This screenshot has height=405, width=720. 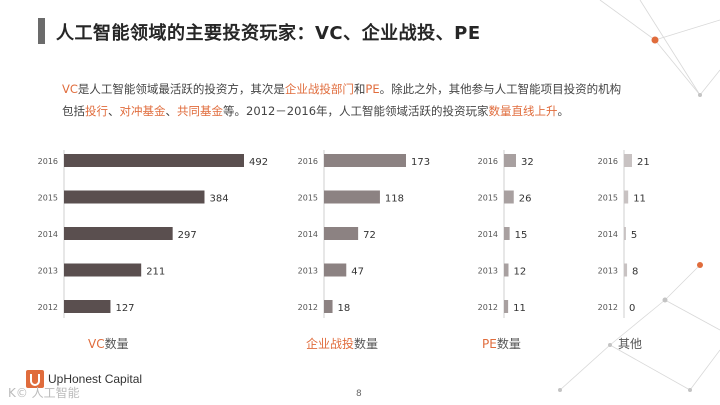 What do you see at coordinates (634, 235) in the screenshot?
I see `data-label: 5` at bounding box center [634, 235].